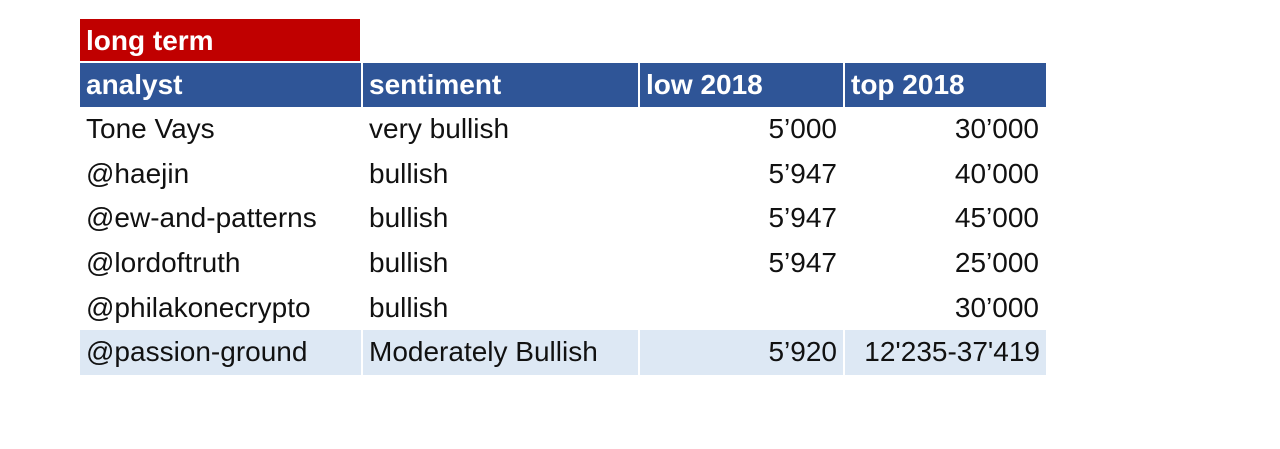  I want to click on header-sentiment: sentiment, so click(501, 85).